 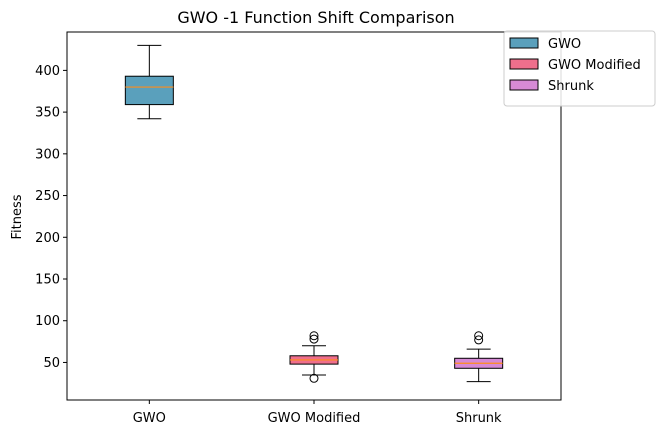 What do you see at coordinates (47, 238) in the screenshot?
I see `y-tick-label: 200` at bounding box center [47, 238].